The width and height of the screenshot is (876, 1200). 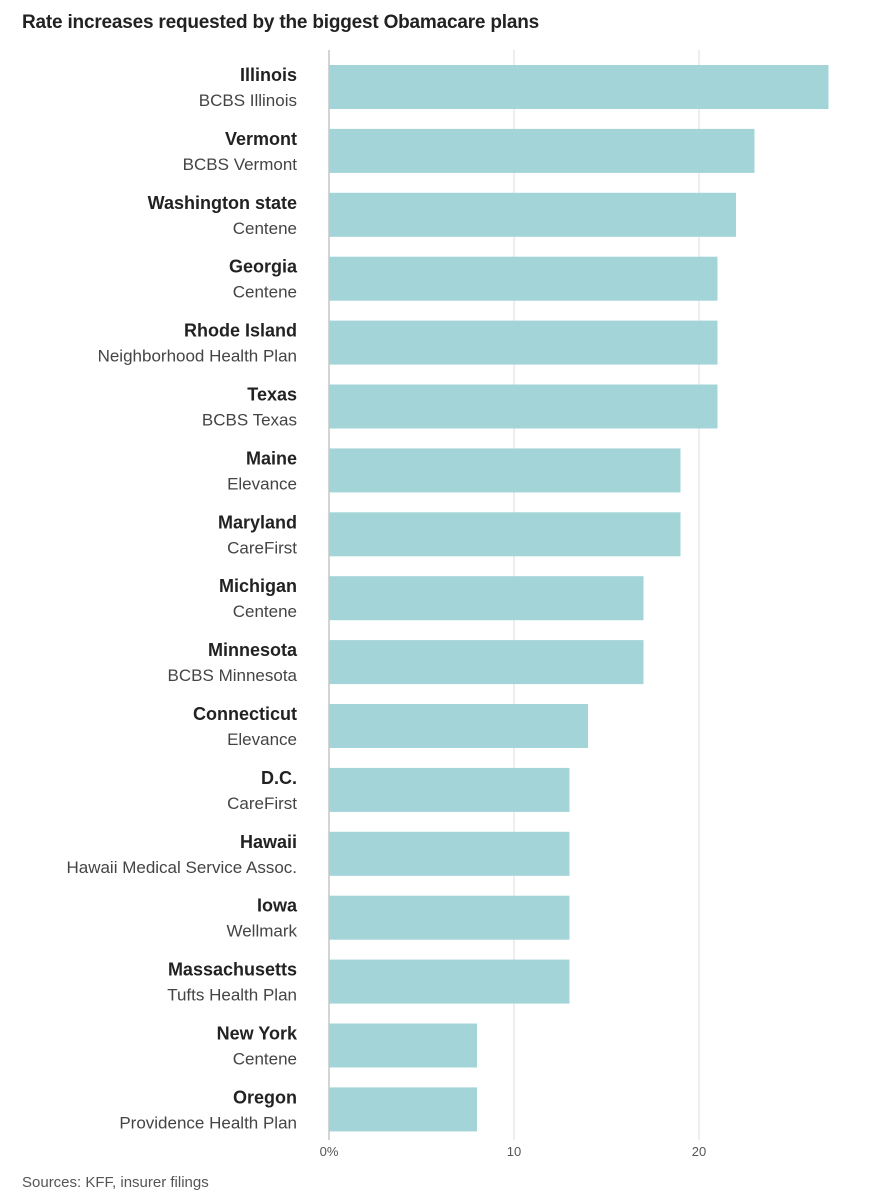 I want to click on plan-label: Hawaii Medical Service Assoc., so click(x=181, y=867).